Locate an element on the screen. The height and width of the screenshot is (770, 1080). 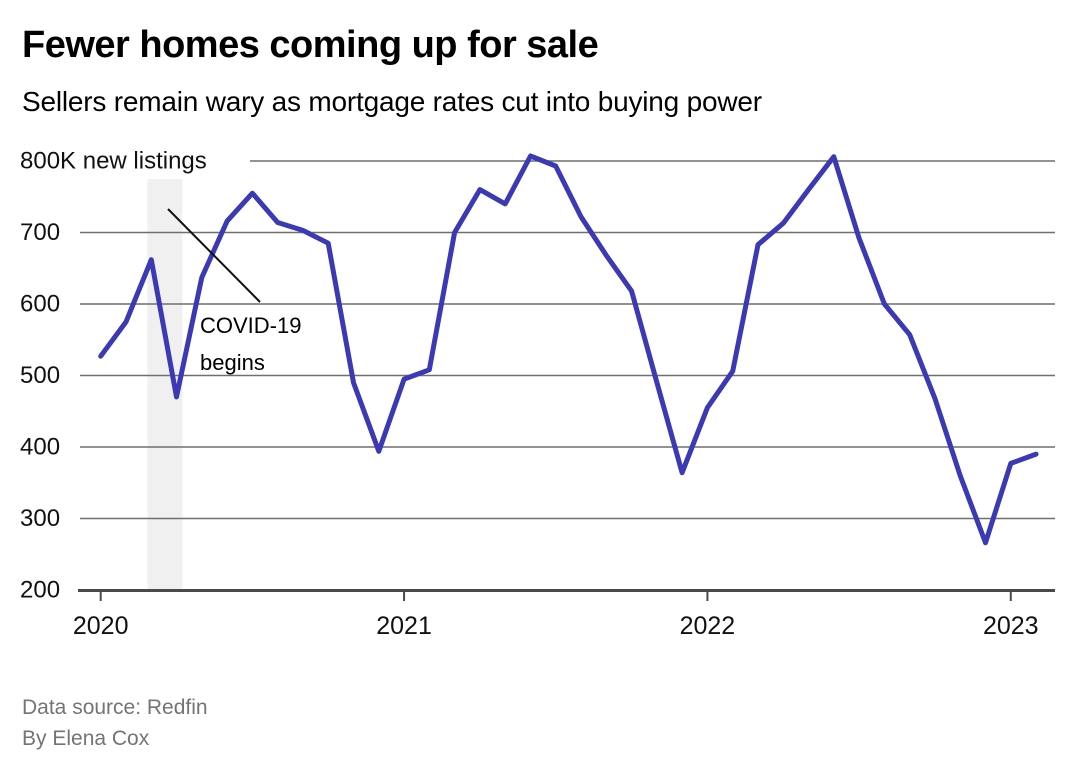
byline: By Elena Cox is located at coordinates (86, 738).